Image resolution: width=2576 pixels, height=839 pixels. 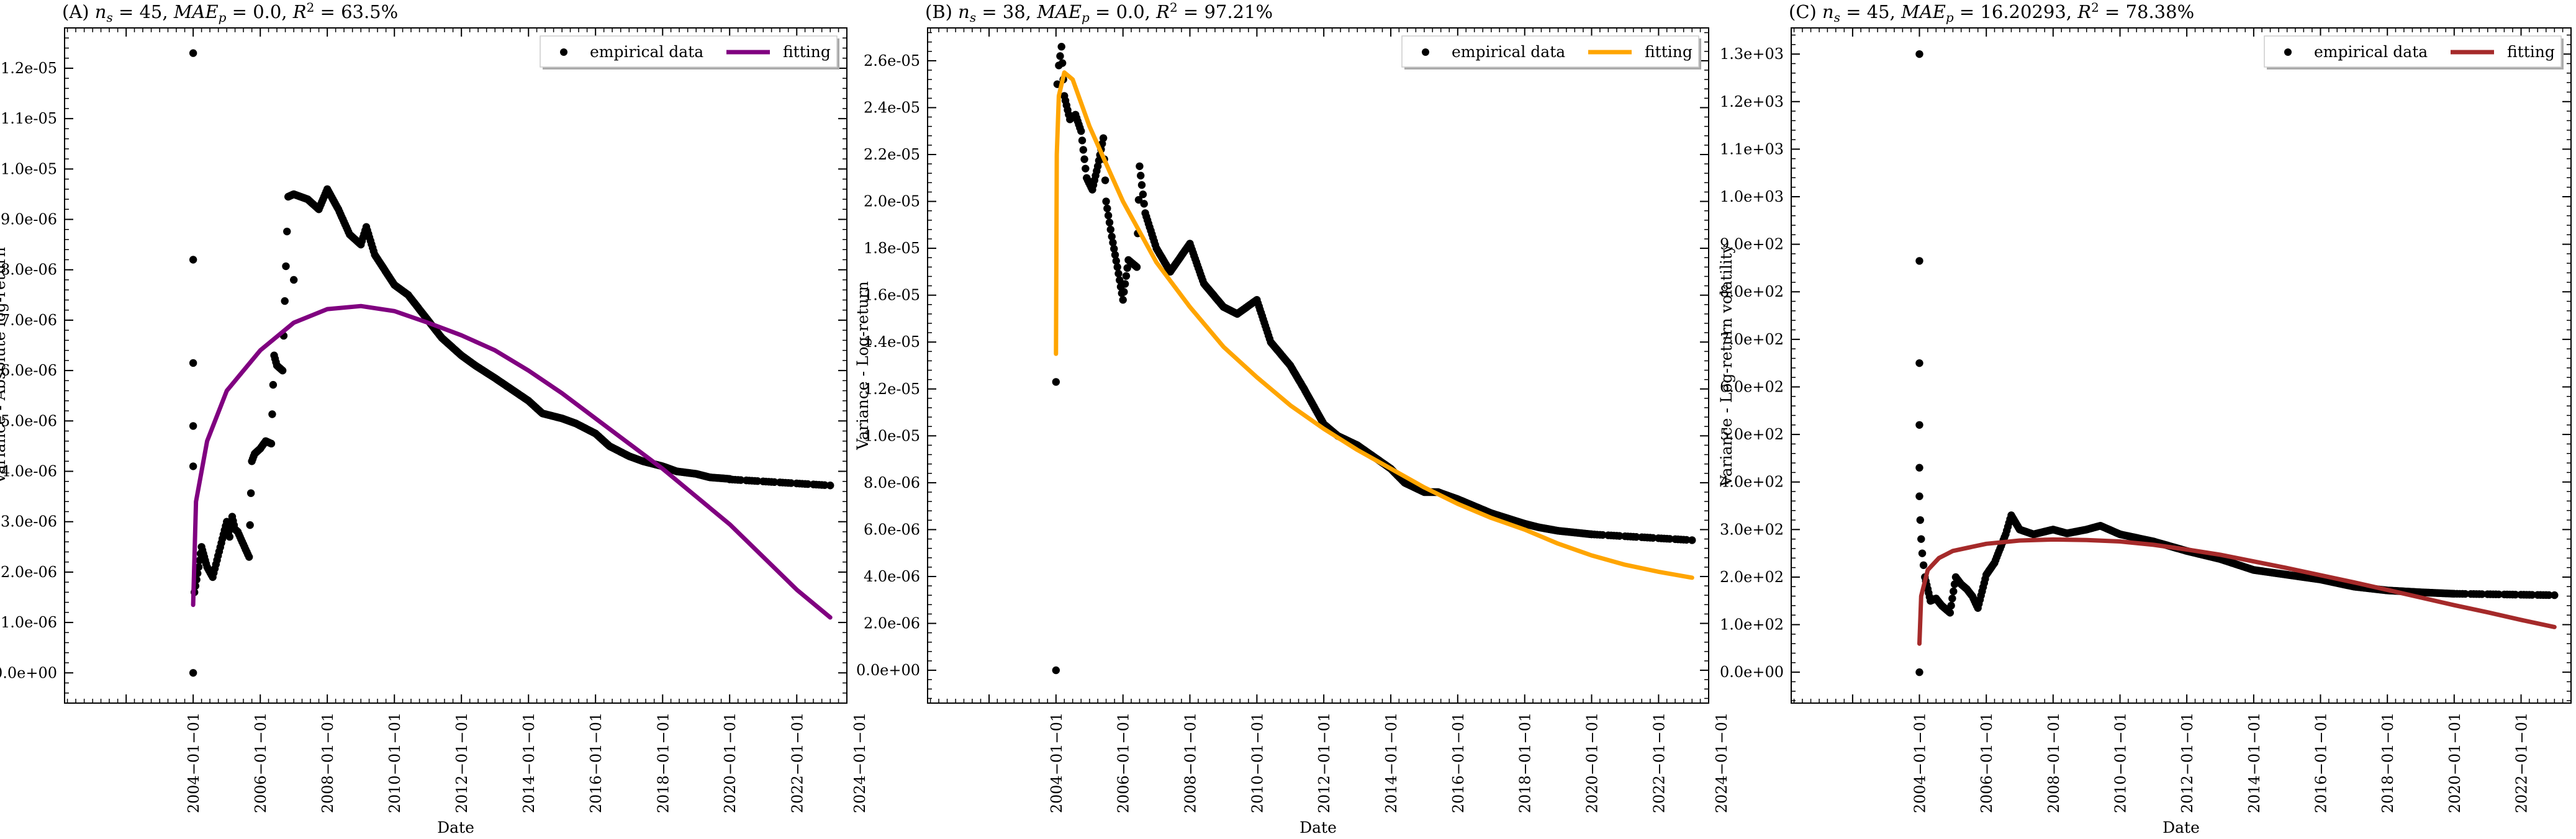 What do you see at coordinates (29, 522) in the screenshot?
I see `y-tick-label: 3.0e-06` at bounding box center [29, 522].